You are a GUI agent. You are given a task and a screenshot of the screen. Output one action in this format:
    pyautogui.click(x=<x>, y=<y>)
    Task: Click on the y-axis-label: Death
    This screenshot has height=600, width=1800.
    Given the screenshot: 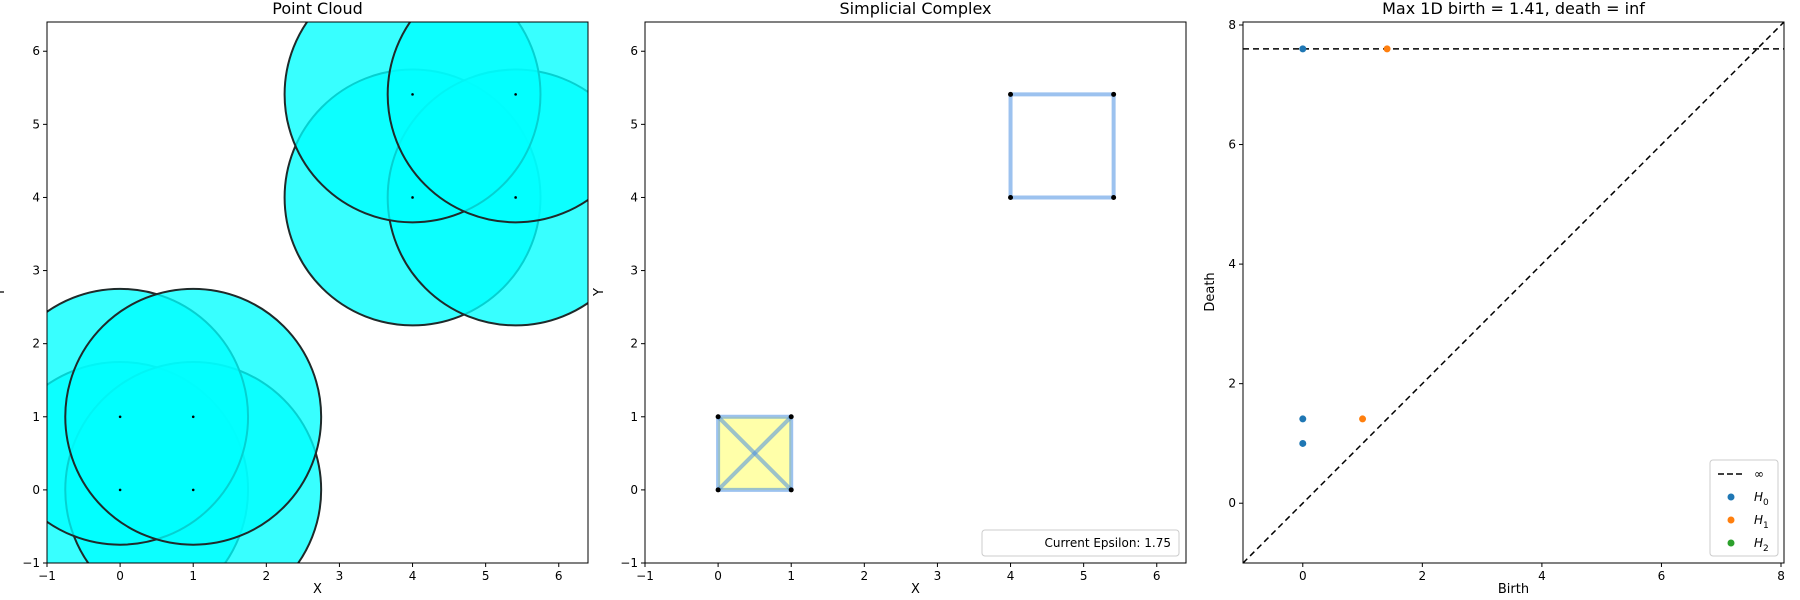 What is the action you would take?
    pyautogui.click(x=1210, y=291)
    